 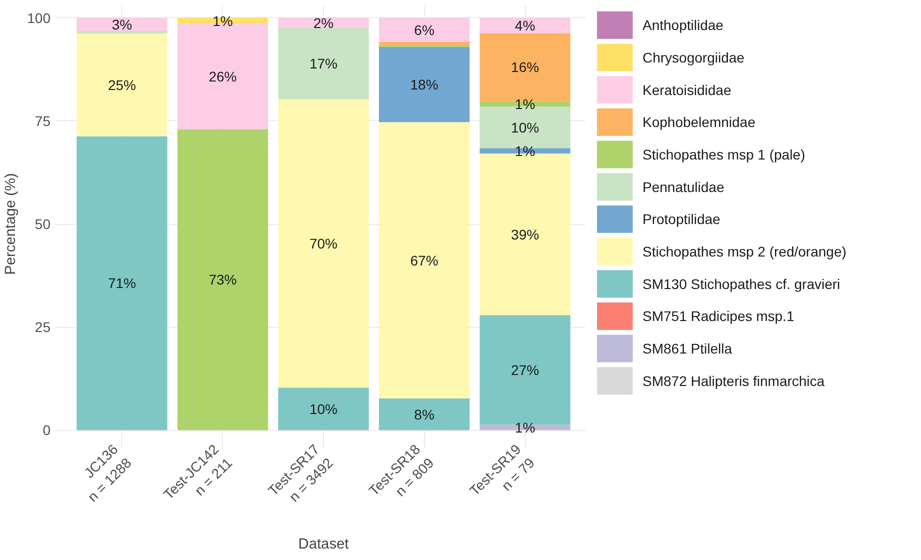 I want to click on data-label: 71%, so click(x=122, y=283).